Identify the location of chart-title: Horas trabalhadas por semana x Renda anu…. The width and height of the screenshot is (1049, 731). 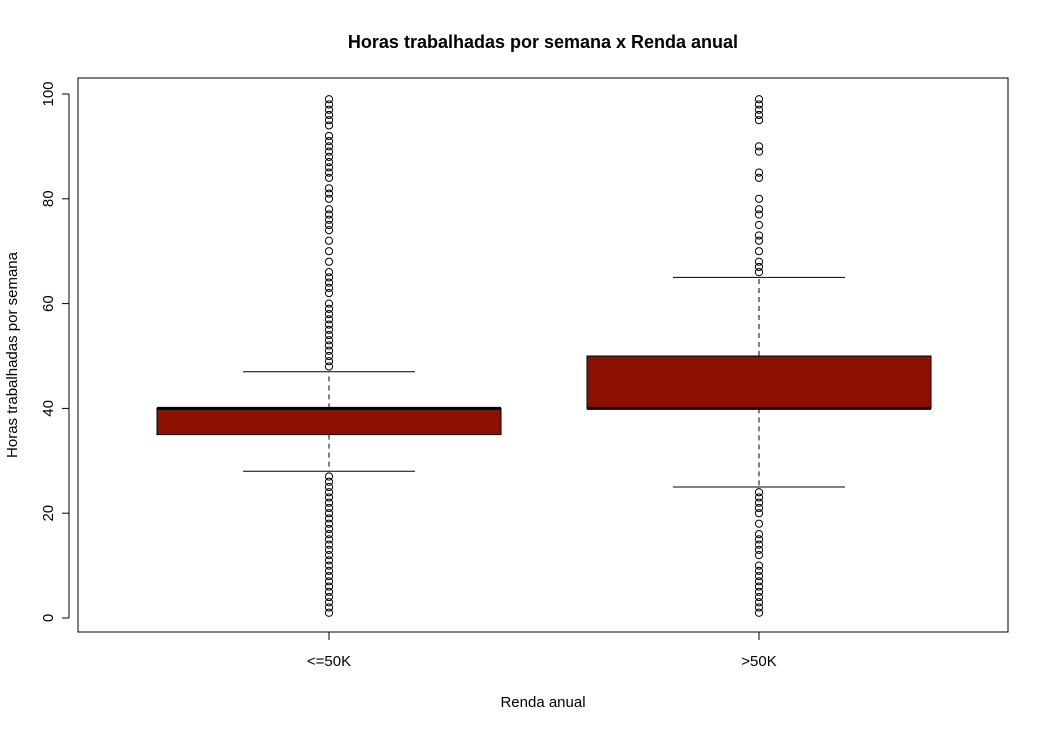
(543, 42).